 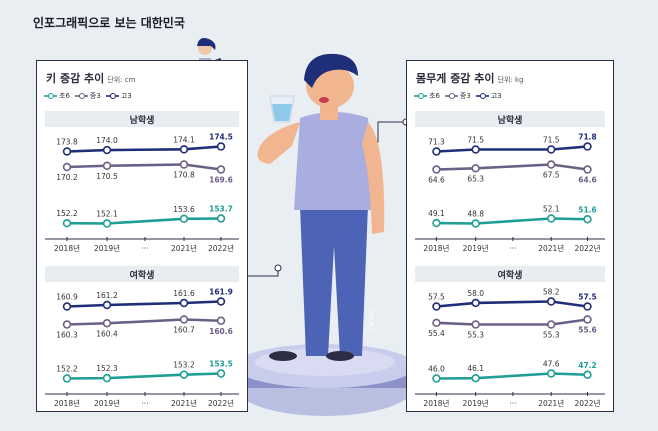 I want to click on chart-title-text: 키 증감 추이, so click(x=75, y=78).